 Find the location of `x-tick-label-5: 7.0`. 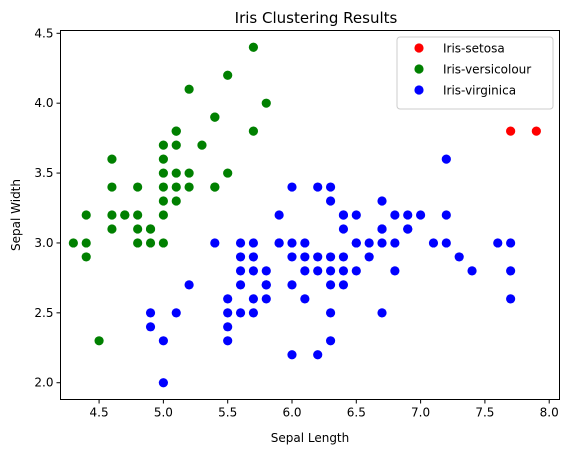

x-tick-label-5: 7.0 is located at coordinates (420, 413).